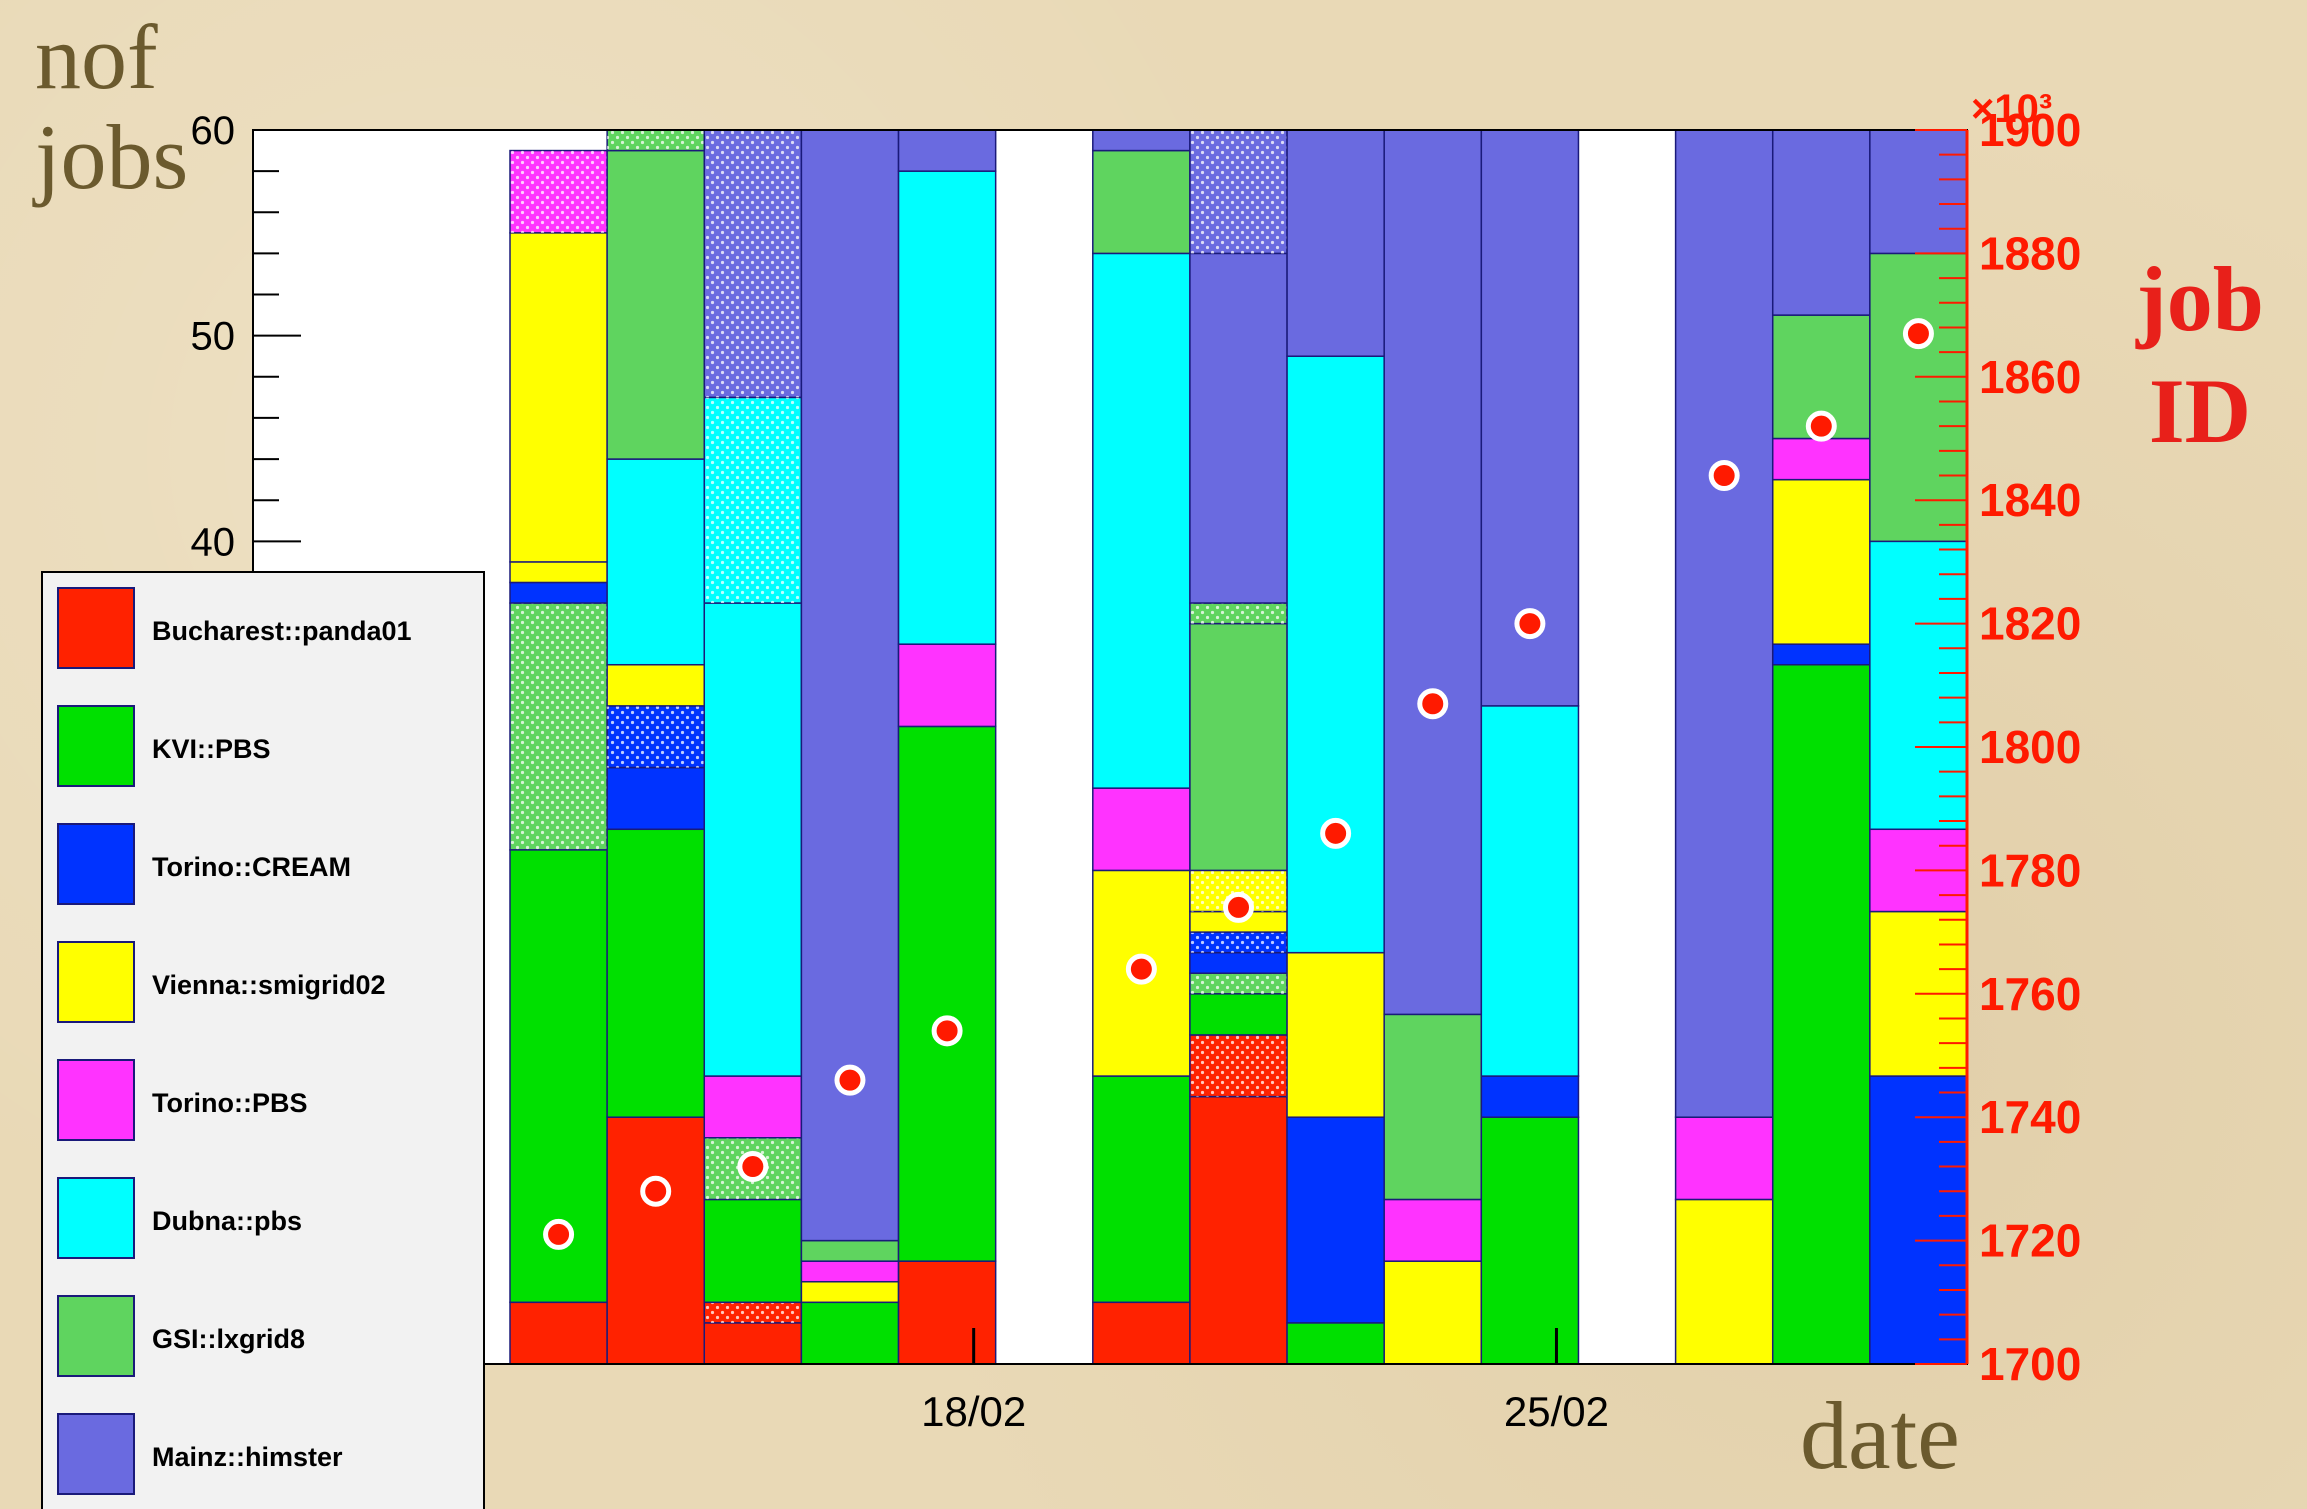 This screenshot has height=1509, width=2307. What do you see at coordinates (251, 867) in the screenshot?
I see `legend-label-torino-cream: Torino::CREAM` at bounding box center [251, 867].